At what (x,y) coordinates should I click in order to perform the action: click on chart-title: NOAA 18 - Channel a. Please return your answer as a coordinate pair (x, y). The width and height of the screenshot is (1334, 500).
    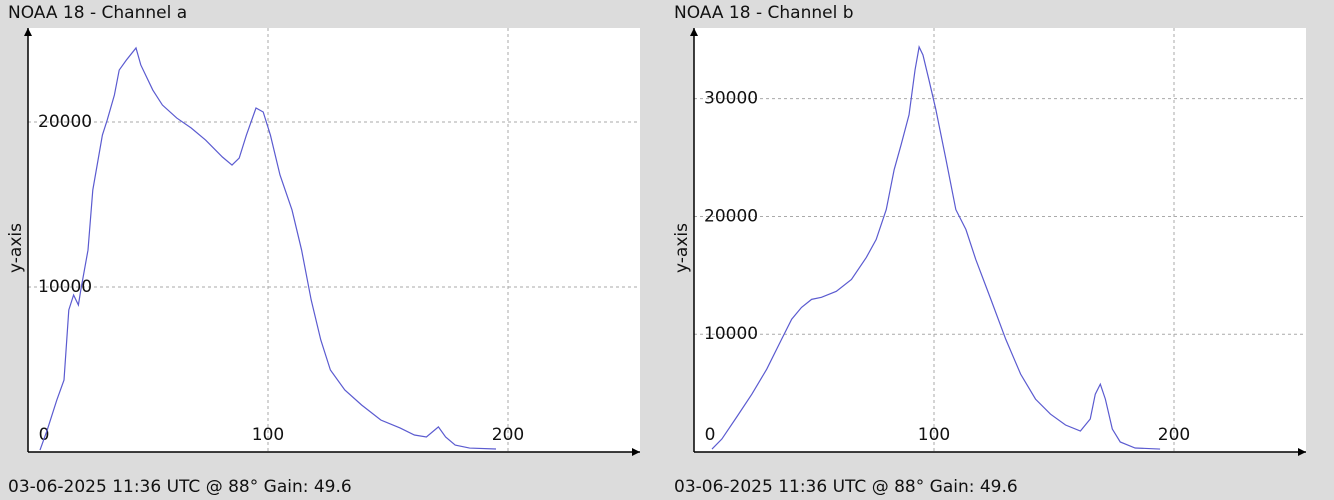
    Looking at the image, I should click on (97, 13).